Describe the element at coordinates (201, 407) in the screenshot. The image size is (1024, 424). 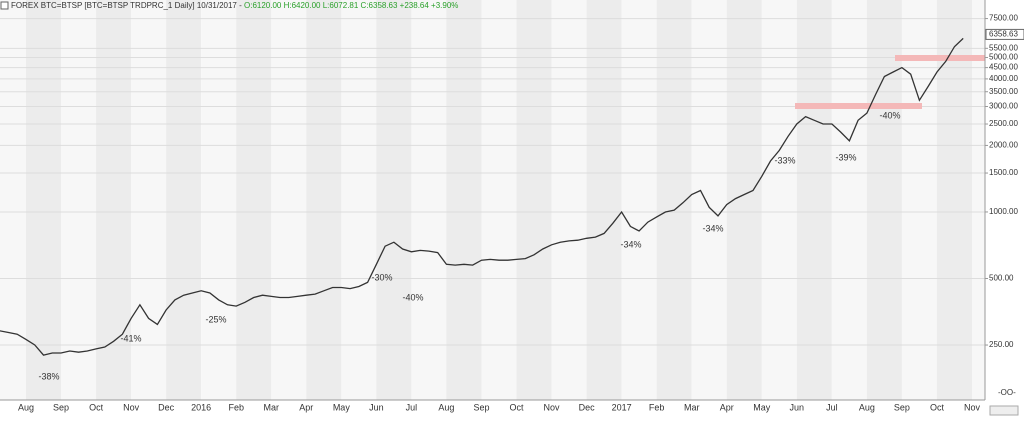
I see `x-tick-label: 2016` at that location.